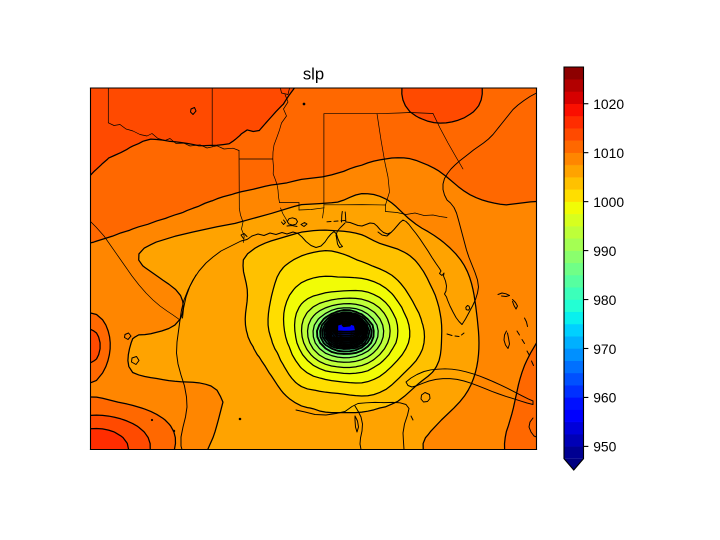 The width and height of the screenshot is (720, 540). Describe the element at coordinates (608, 202) in the screenshot. I see `svg-text: 1000` at that location.